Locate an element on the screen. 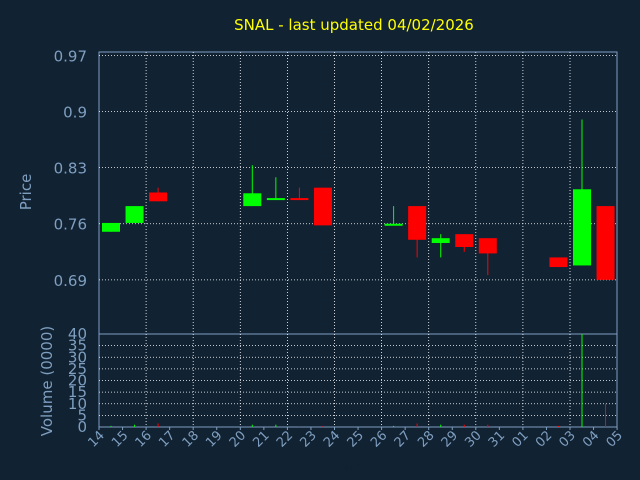 The image size is (640, 480). price-tick-label: 0.83 is located at coordinates (70, 169).